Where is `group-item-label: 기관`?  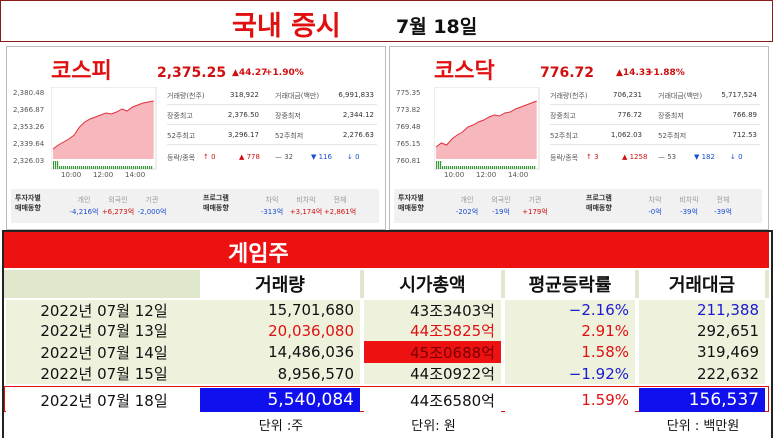
group-item-label: 기관 is located at coordinates (152, 200).